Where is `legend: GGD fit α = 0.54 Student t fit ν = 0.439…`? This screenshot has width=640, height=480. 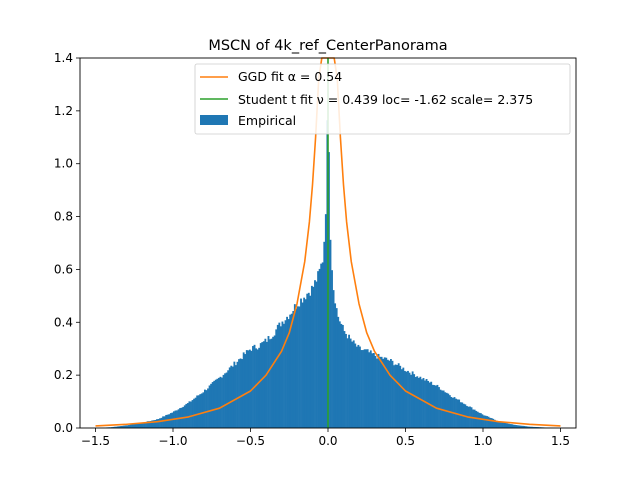 legend: GGD fit α = 0.54 Student t fit ν = 0.439… is located at coordinates (382, 99).